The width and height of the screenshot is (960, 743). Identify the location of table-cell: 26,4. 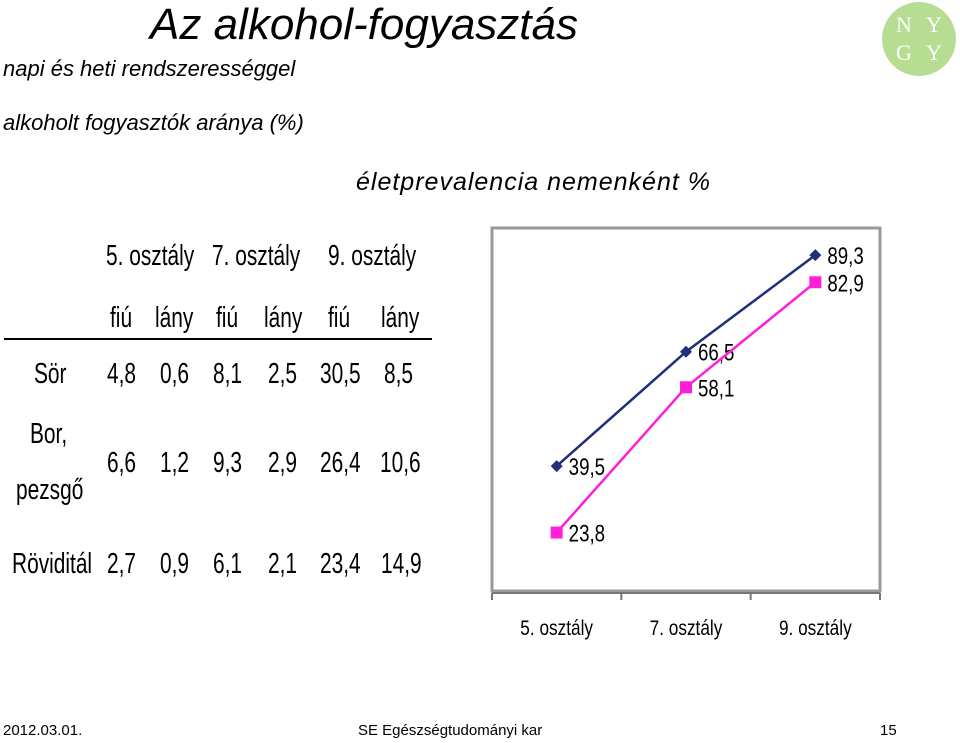
(340, 463).